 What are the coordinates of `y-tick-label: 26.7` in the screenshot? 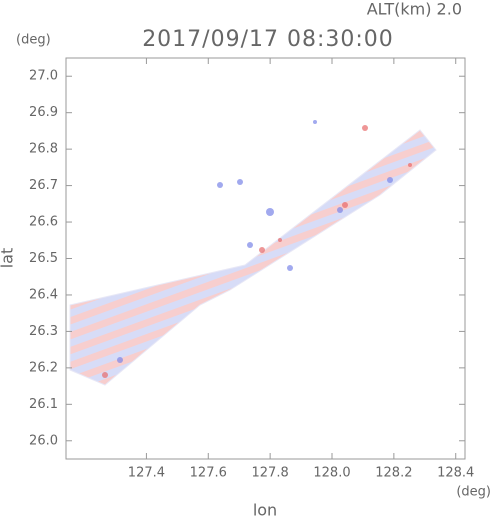 It's located at (43, 185).